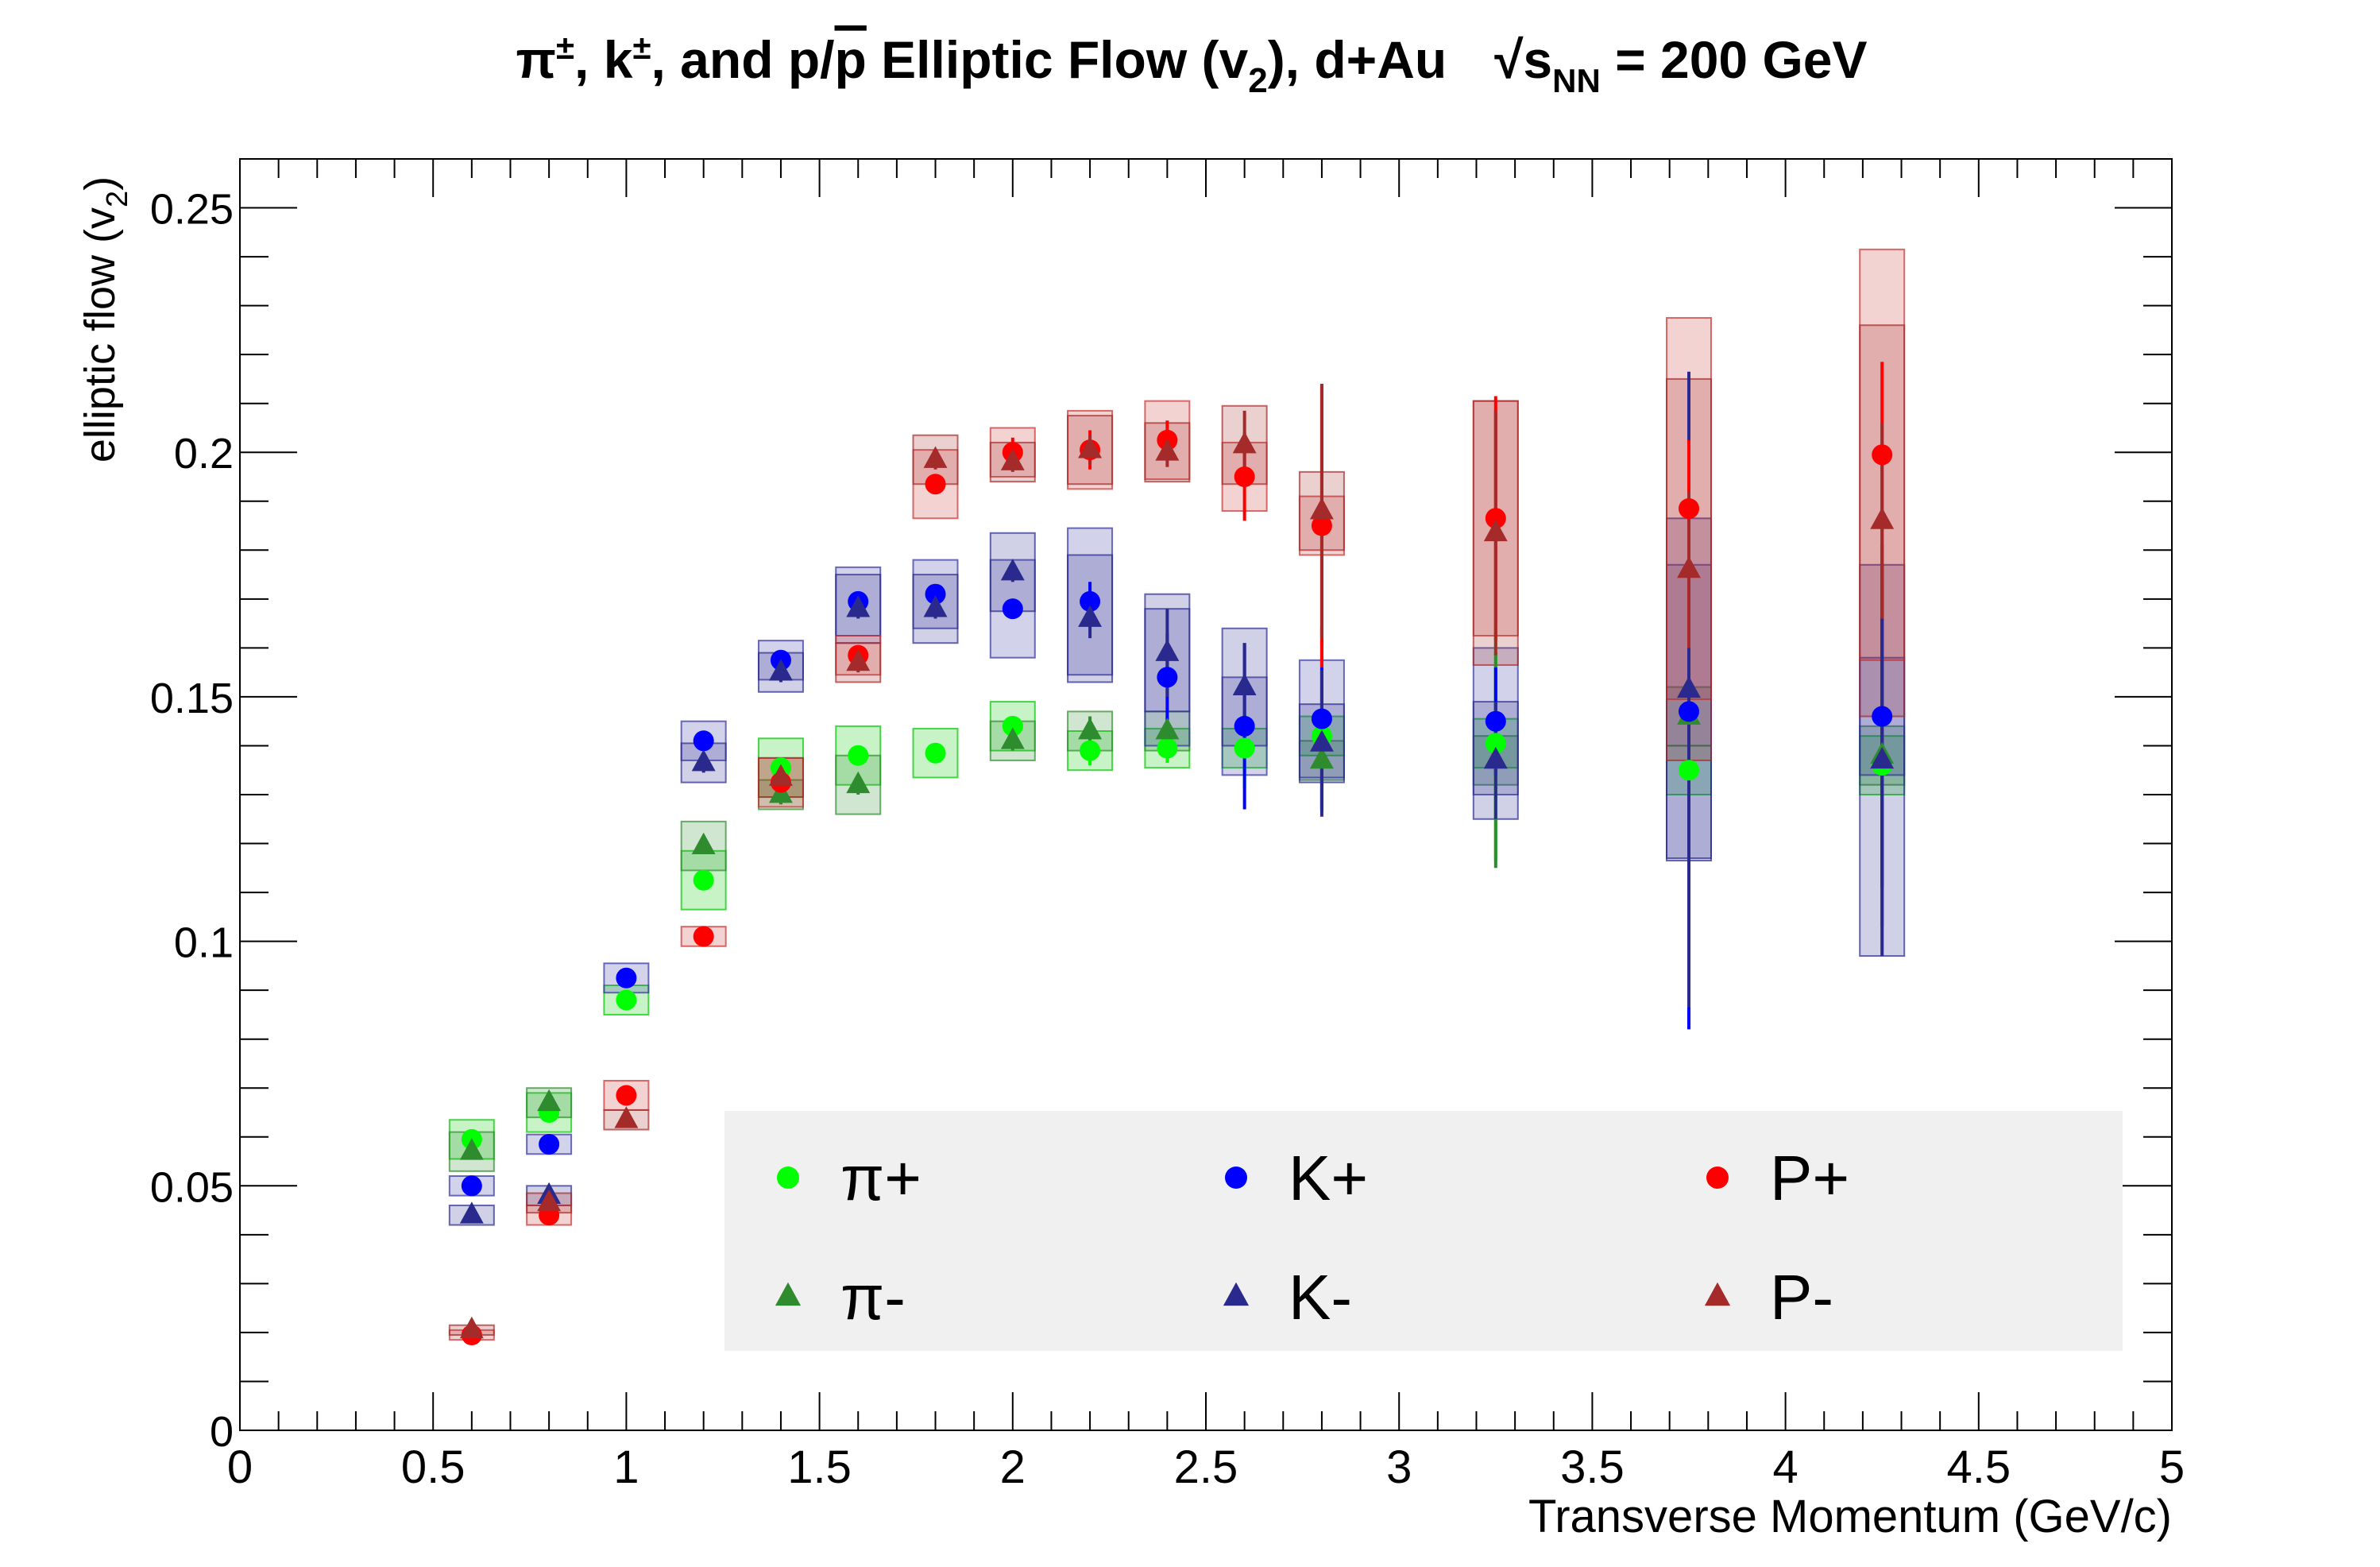 The height and width of the screenshot is (1567, 2380). Describe the element at coordinates (1777, 1178) in the screenshot. I see `legend-entry-pplus: P+` at that location.